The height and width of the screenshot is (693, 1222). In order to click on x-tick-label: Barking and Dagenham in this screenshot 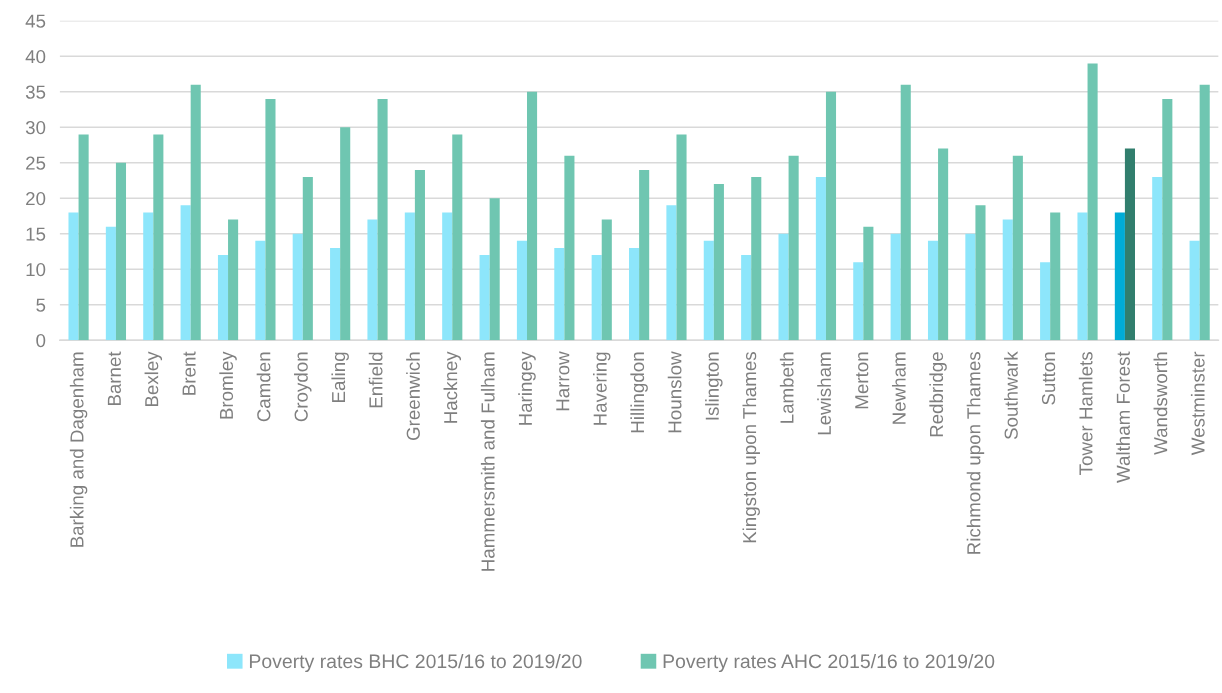, I will do `click(78, 449)`.